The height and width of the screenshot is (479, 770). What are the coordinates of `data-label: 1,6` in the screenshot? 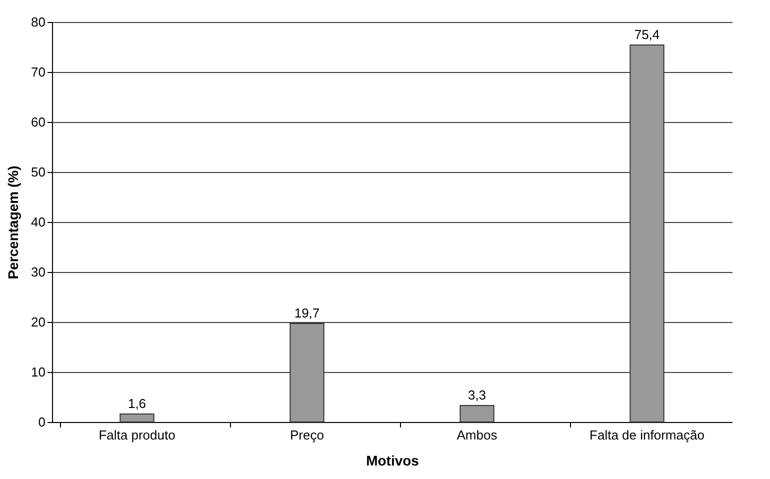 It's located at (137, 403).